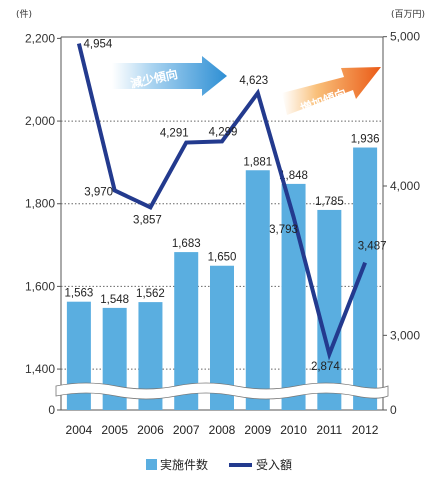 The width and height of the screenshot is (441, 481). Describe the element at coordinates (222, 258) in the screenshot. I see `bar-value-label: 1,650` at that location.